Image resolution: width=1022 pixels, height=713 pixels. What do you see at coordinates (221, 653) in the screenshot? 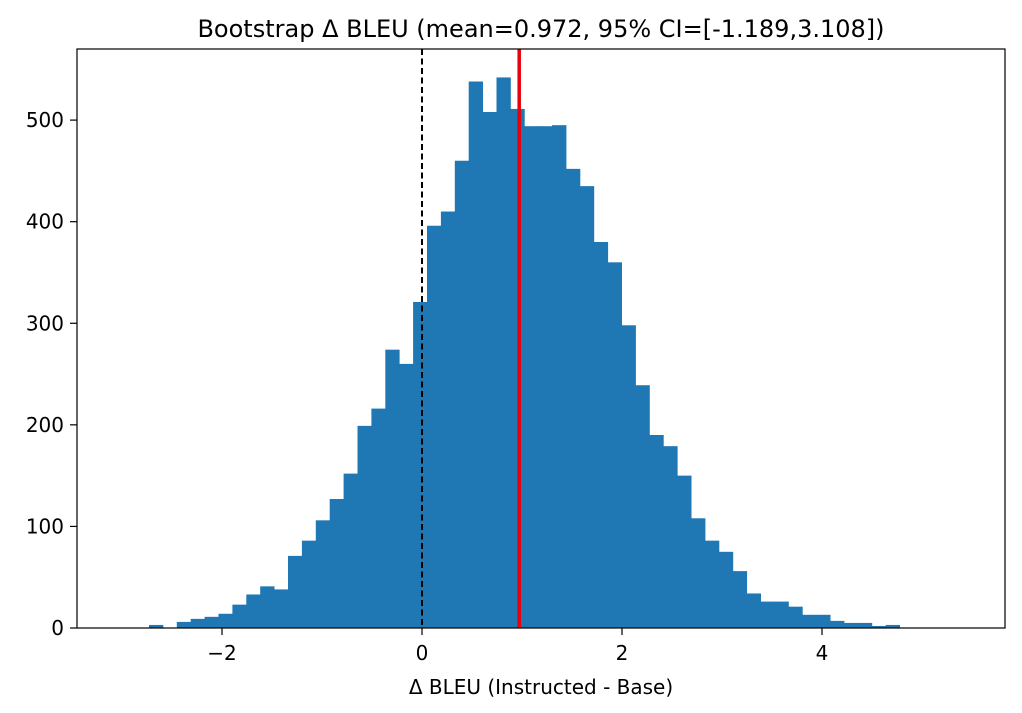
I see `x-tick-label: −2` at bounding box center [221, 653].